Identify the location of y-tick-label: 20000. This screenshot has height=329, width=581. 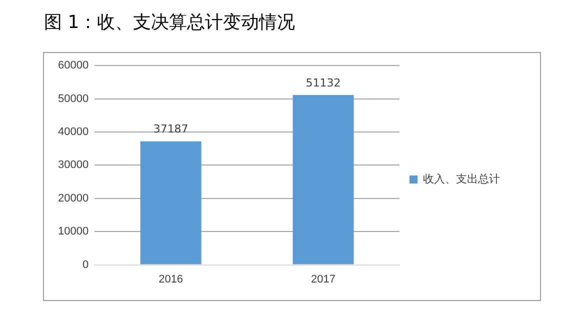
(73, 198).